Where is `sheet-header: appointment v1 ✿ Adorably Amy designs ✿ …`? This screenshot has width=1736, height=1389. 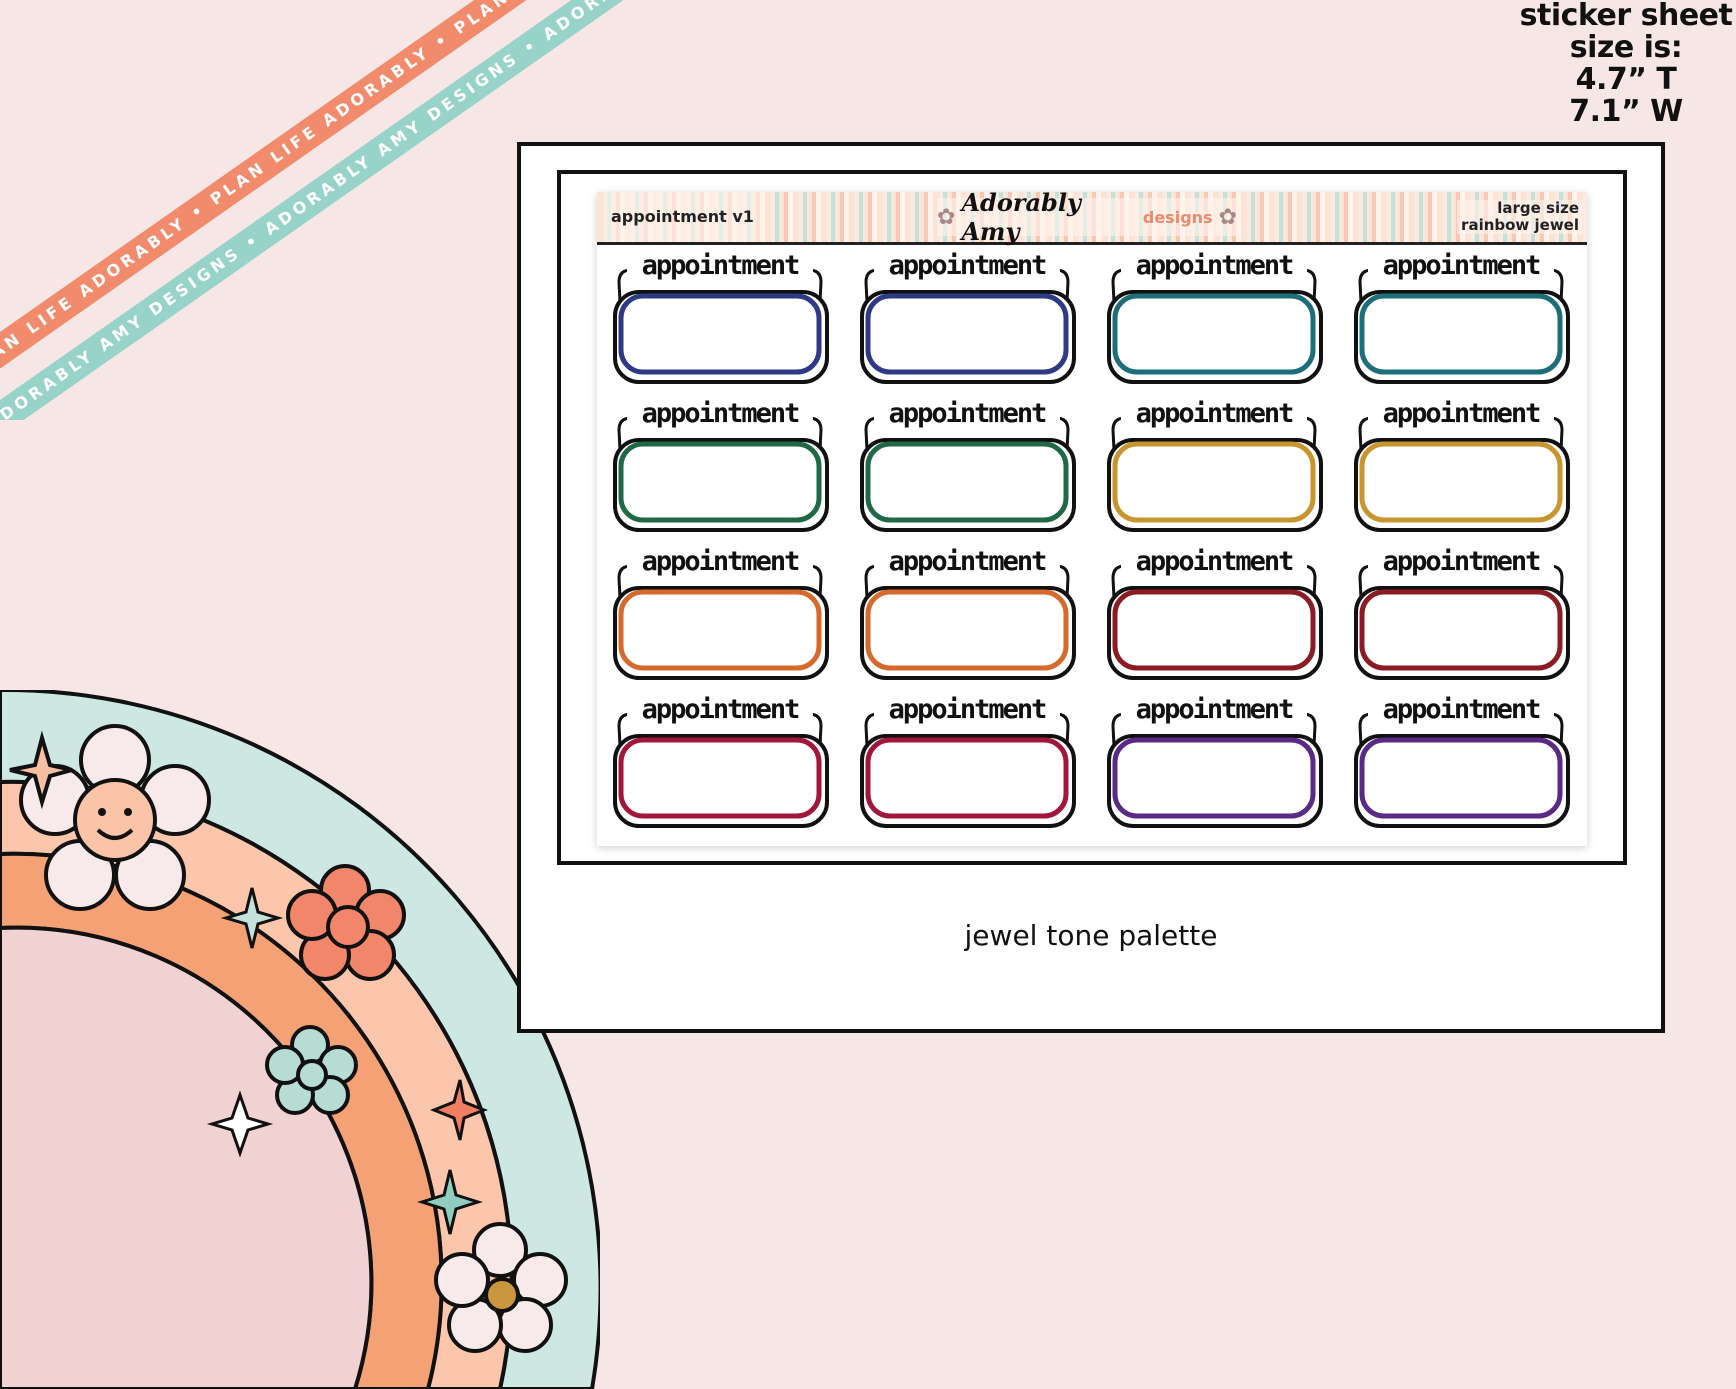
sheet-header: appointment v1 ✿ Adorably Amy designs ✿ … is located at coordinates (1092, 217).